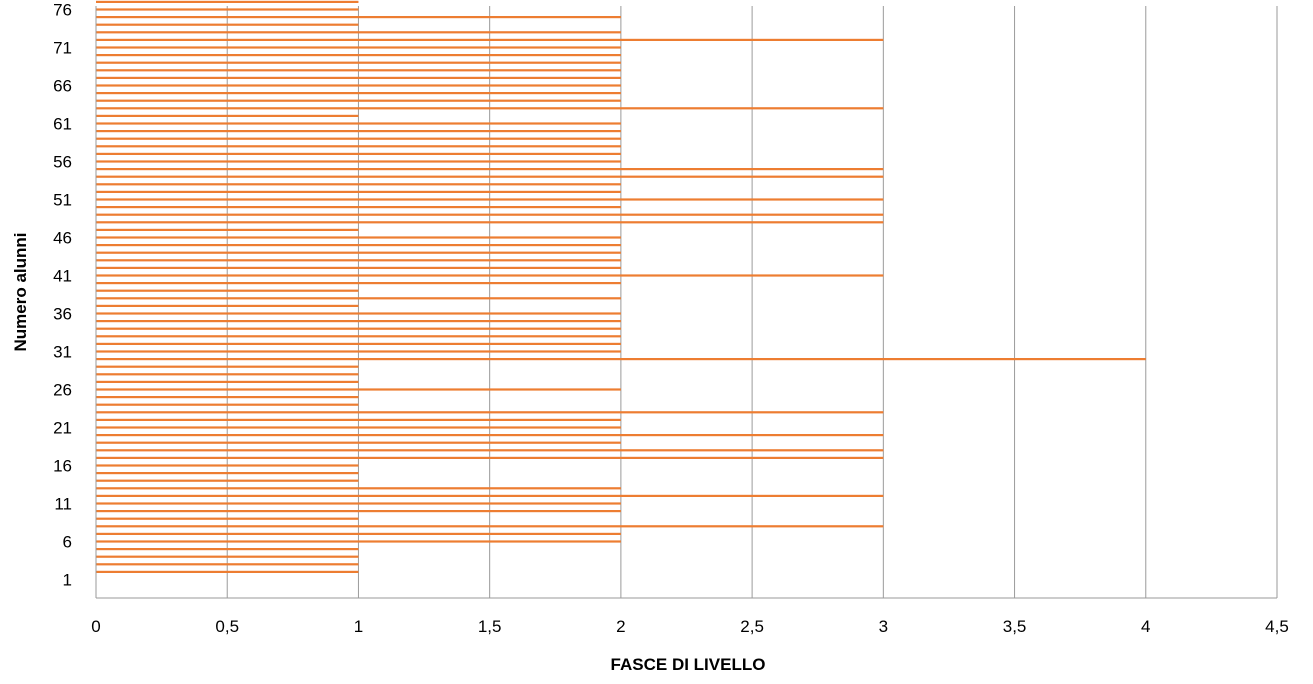  I want to click on y-tick-label: 11, so click(63, 504).